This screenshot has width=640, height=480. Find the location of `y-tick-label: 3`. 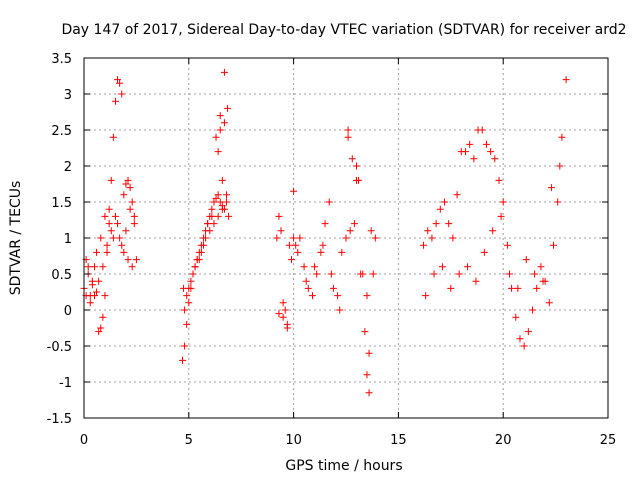

y-tick-label: 3 is located at coordinates (68, 95).